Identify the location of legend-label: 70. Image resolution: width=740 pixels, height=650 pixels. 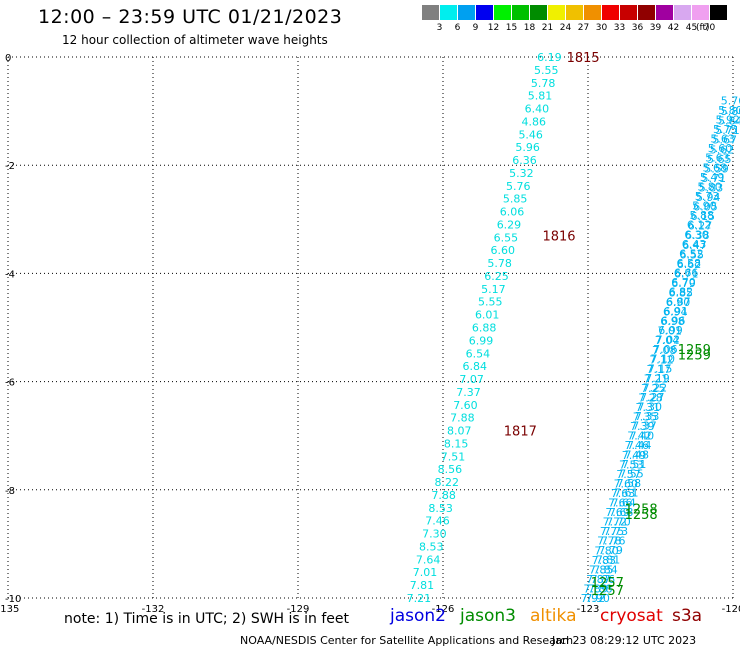
(709, 28).